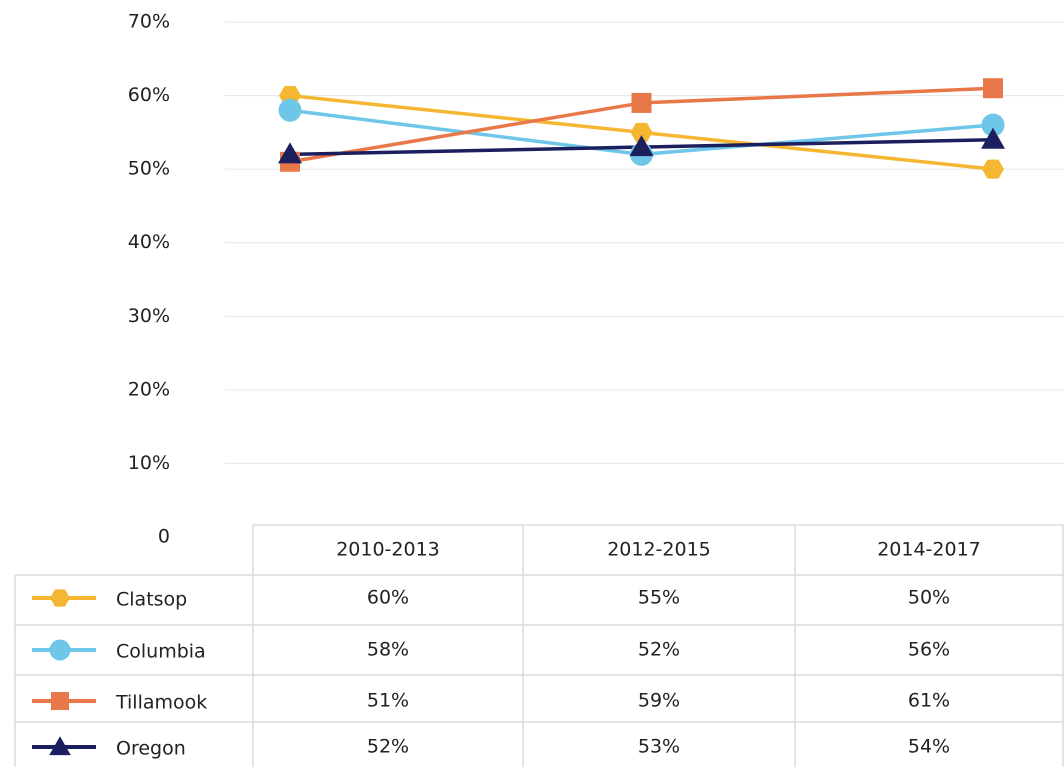 The height and width of the screenshot is (767, 1064). I want to click on y-tick-label: 60%, so click(149, 95).